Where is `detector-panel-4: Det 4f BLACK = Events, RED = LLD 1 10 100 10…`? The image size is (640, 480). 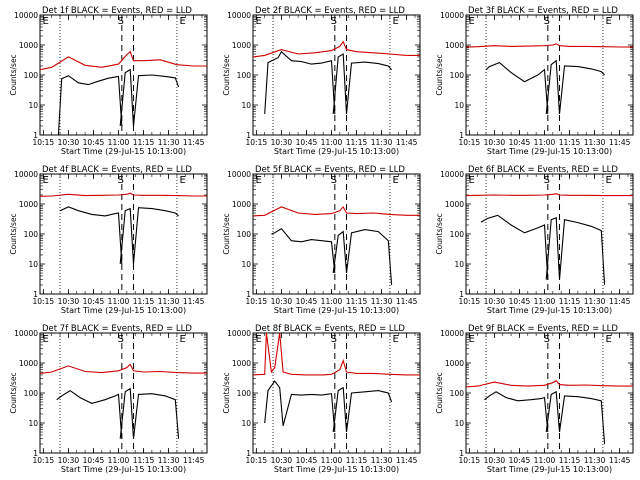
detector-panel-4: Det 4f BLACK = Events, RED = LLD 1 10 100 10… is located at coordinates (108, 240).